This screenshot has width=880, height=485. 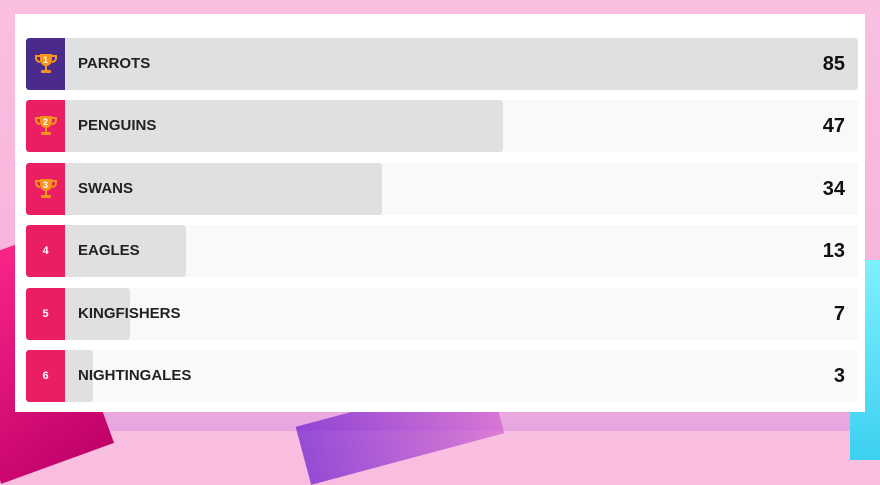 I want to click on rank-badge: 5, so click(x=45, y=313).